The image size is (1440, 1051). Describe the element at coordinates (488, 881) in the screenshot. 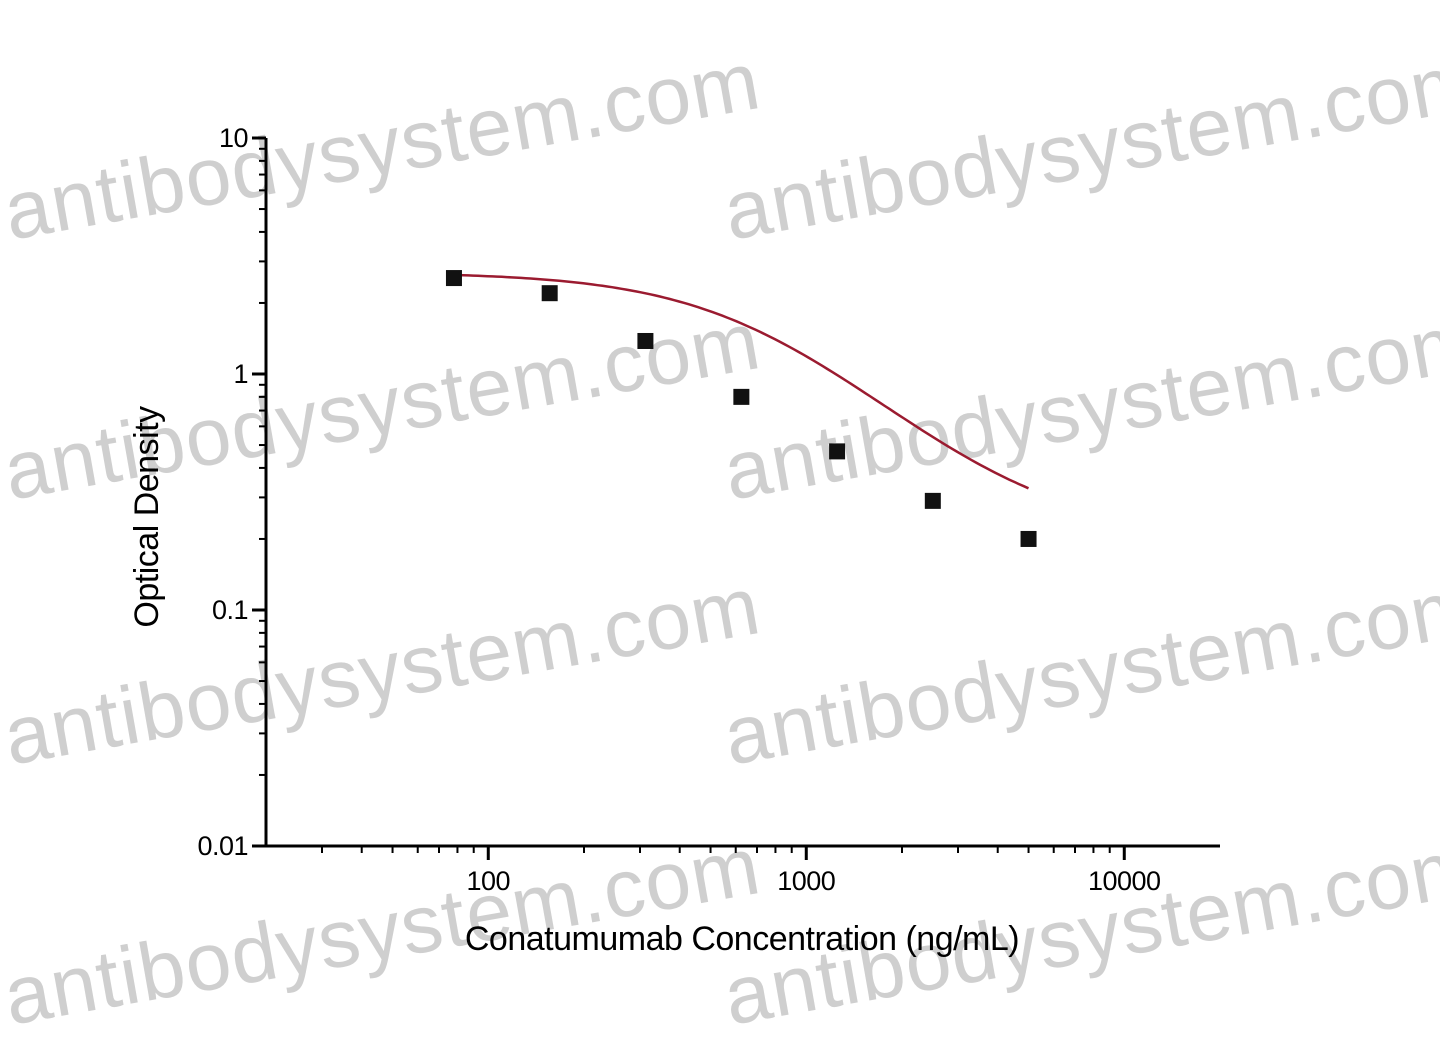

I see `x-tick-label: 100` at that location.